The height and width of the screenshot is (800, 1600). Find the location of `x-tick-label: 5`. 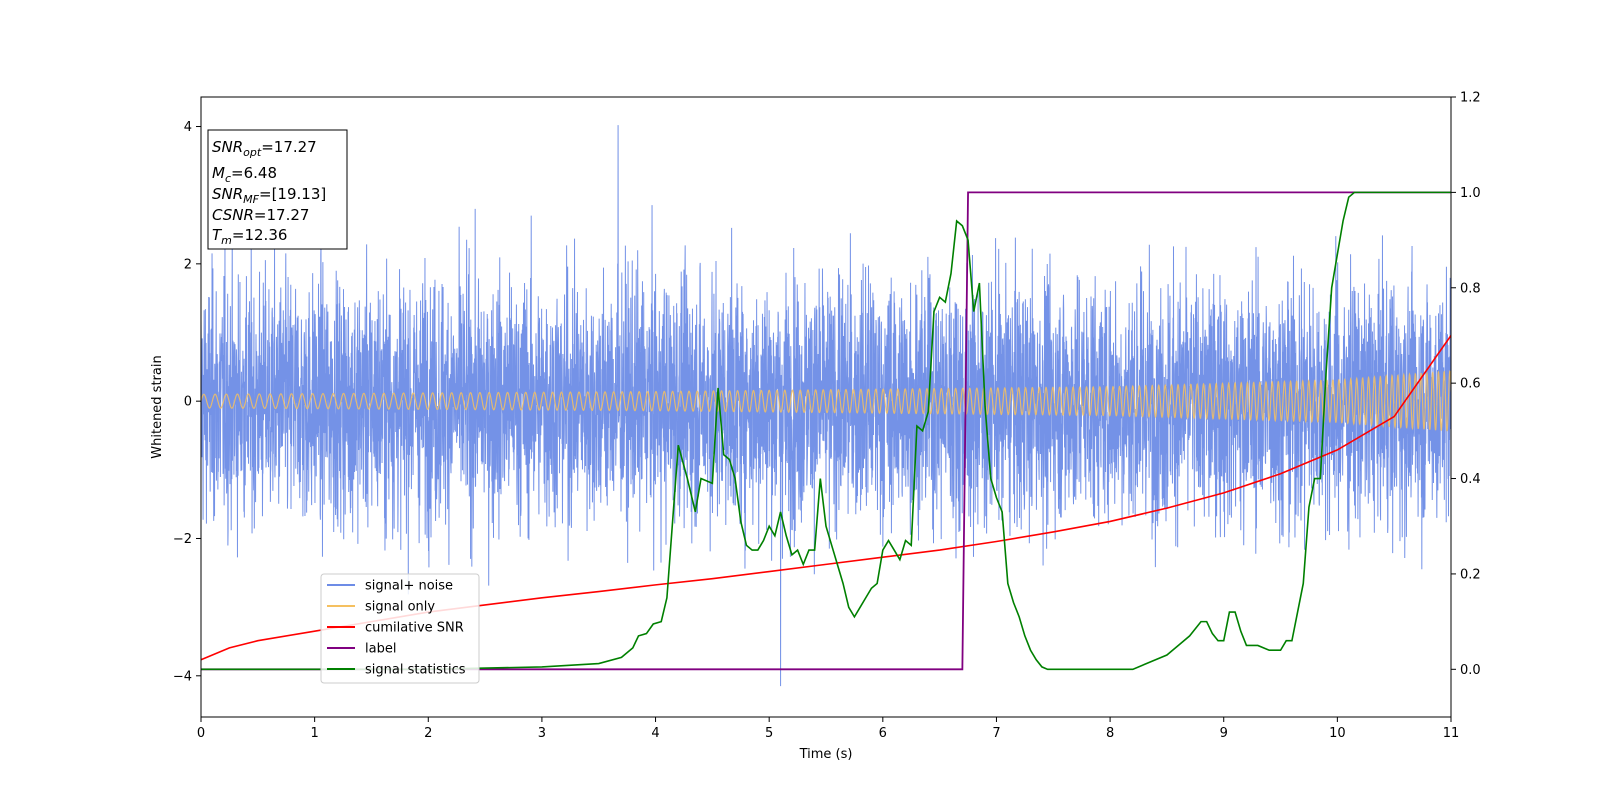

x-tick-label: 5 is located at coordinates (769, 733).